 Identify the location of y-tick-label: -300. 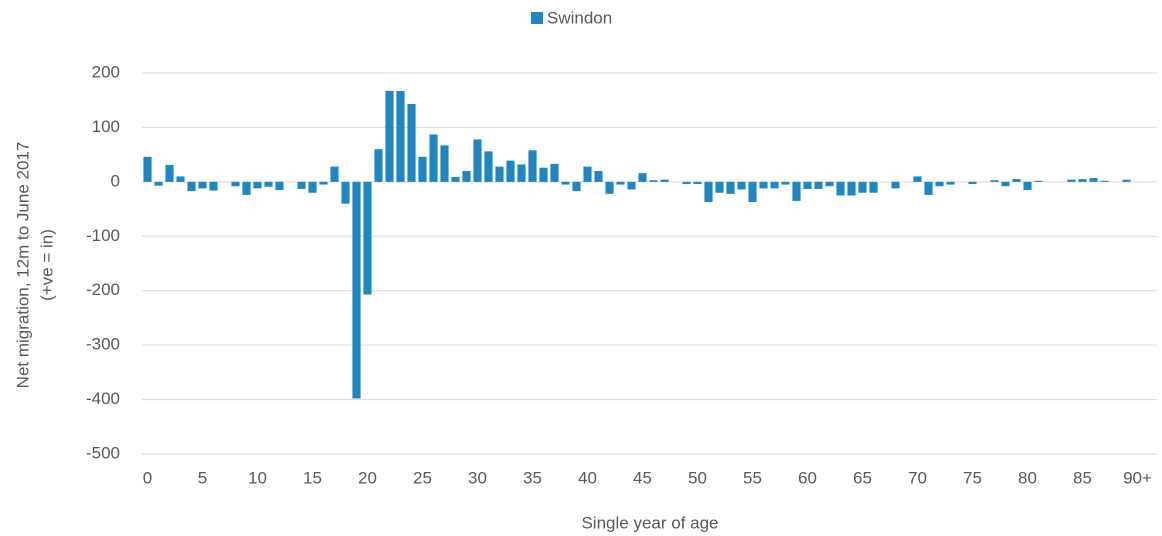
(103, 344).